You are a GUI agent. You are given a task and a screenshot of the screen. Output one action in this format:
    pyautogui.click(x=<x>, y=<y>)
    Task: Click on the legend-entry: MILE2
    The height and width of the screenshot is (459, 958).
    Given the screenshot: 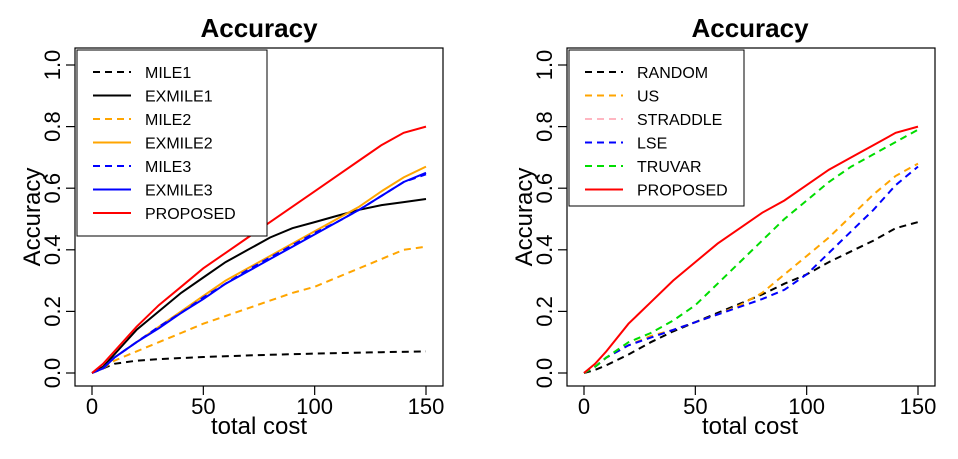 What is the action you would take?
    pyautogui.click(x=168, y=120)
    